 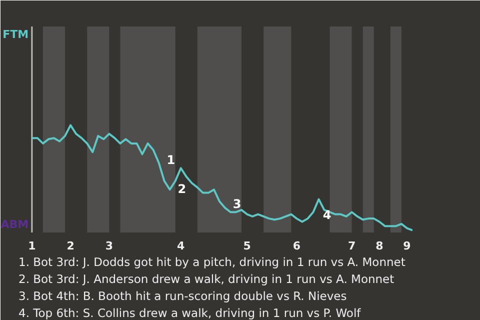 I want to click on annotation: 3, so click(x=237, y=204).